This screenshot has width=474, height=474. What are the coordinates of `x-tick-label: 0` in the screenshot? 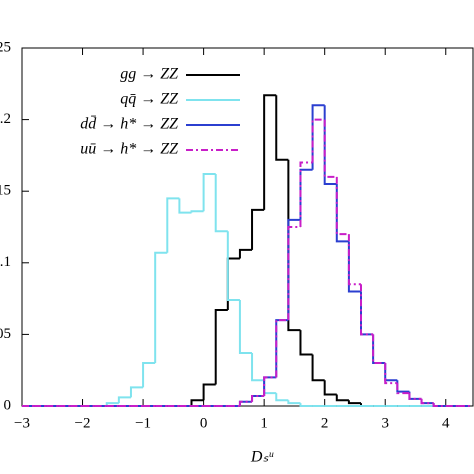 It's located at (204, 423).